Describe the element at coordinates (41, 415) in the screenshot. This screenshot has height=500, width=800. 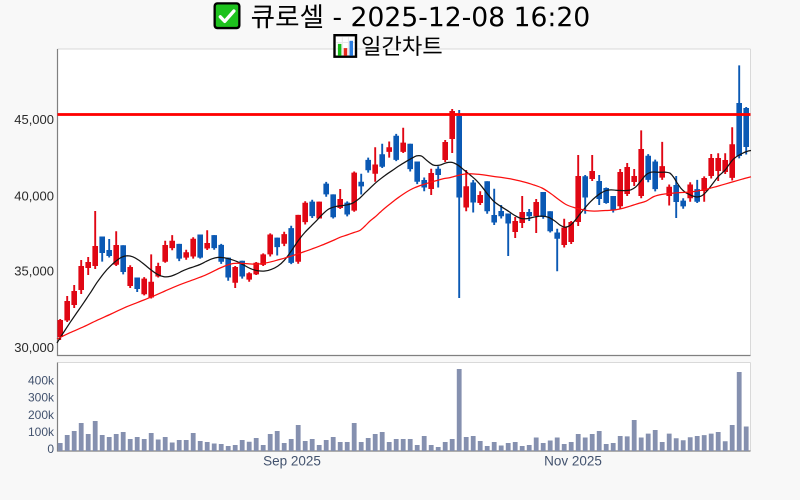
I see `svg-text: 200k` at that location.